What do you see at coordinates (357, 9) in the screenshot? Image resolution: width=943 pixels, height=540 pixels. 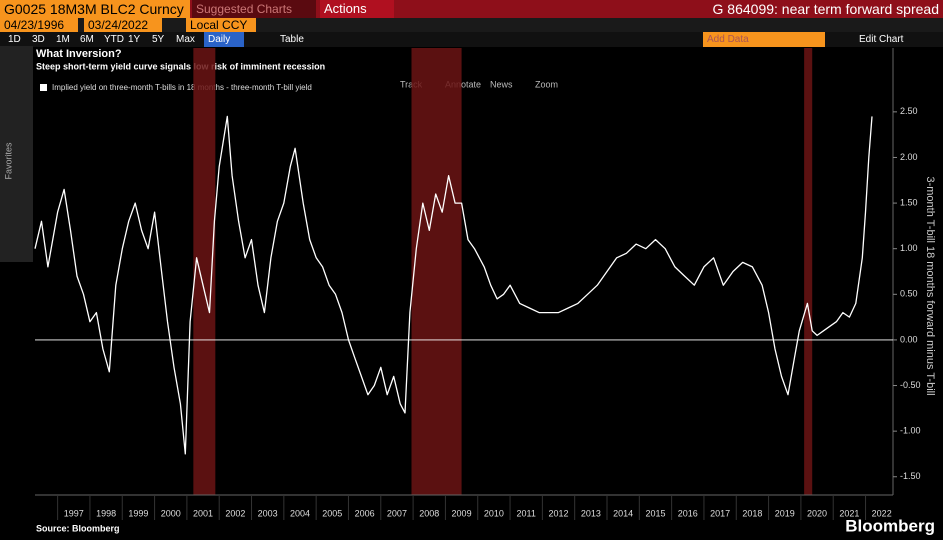 I see `actions: Actions` at bounding box center [357, 9].